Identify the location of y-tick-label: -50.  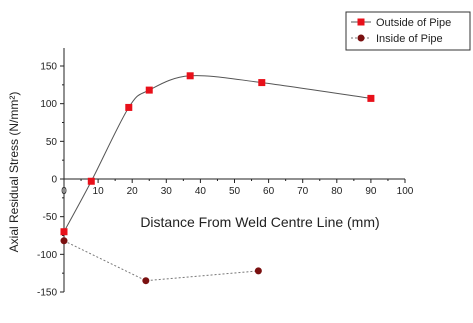
(50, 217).